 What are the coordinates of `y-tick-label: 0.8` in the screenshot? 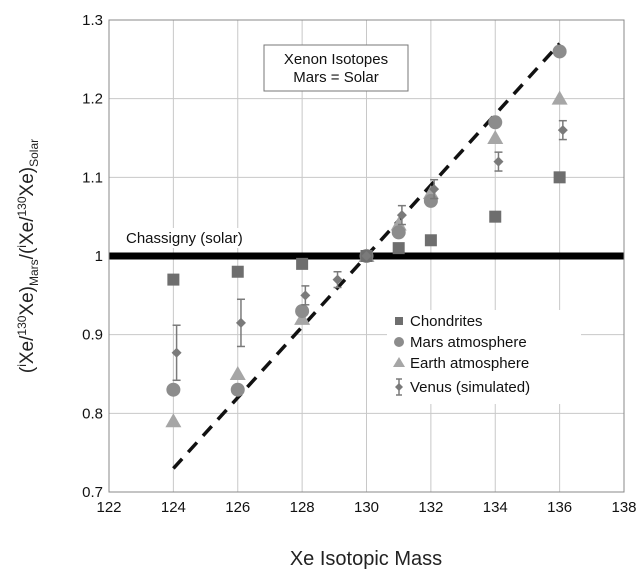 It's located at (92, 413).